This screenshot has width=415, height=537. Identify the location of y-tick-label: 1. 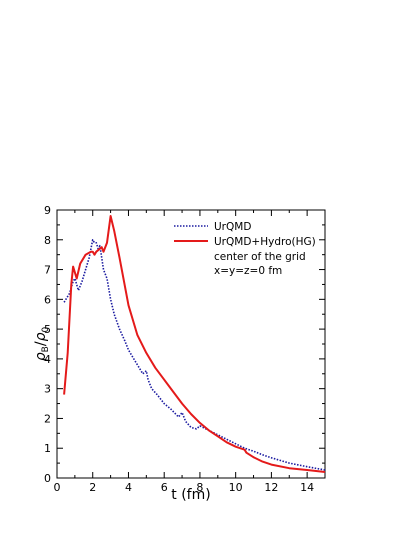
(47, 448).